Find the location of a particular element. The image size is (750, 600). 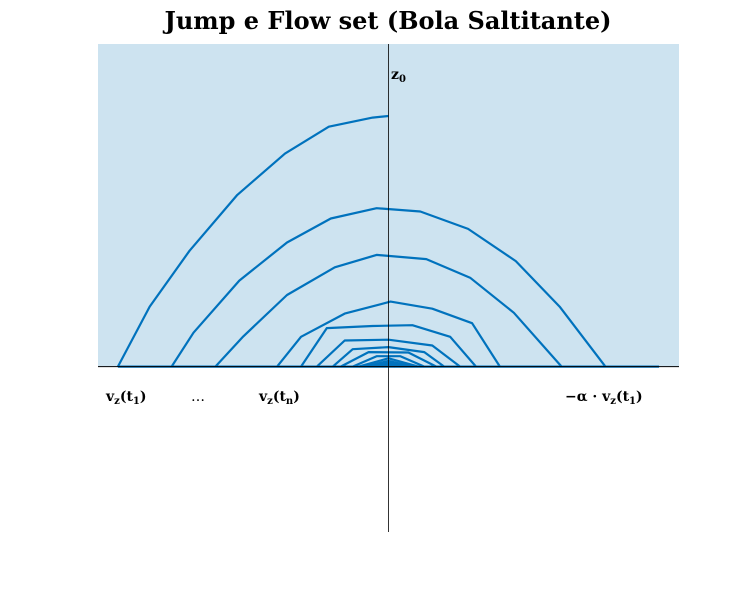

vz-tn-label: vz(tn) is located at coordinates (279, 398).